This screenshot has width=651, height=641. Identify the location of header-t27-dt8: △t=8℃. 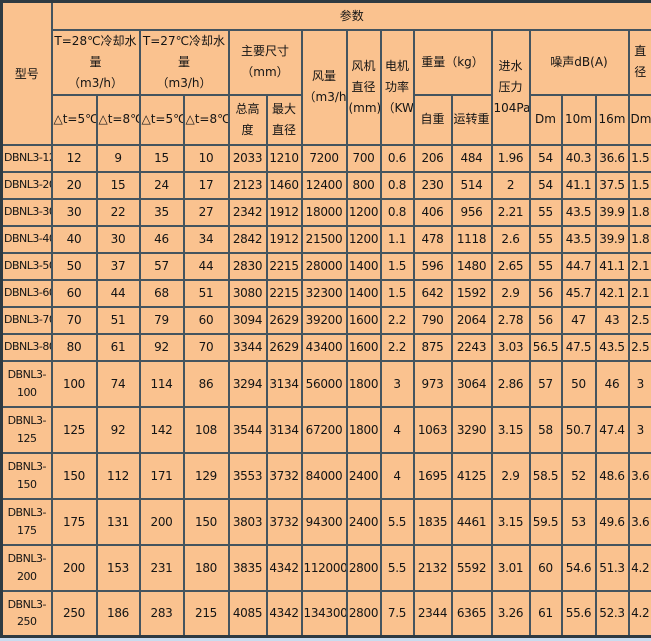
(206, 119).